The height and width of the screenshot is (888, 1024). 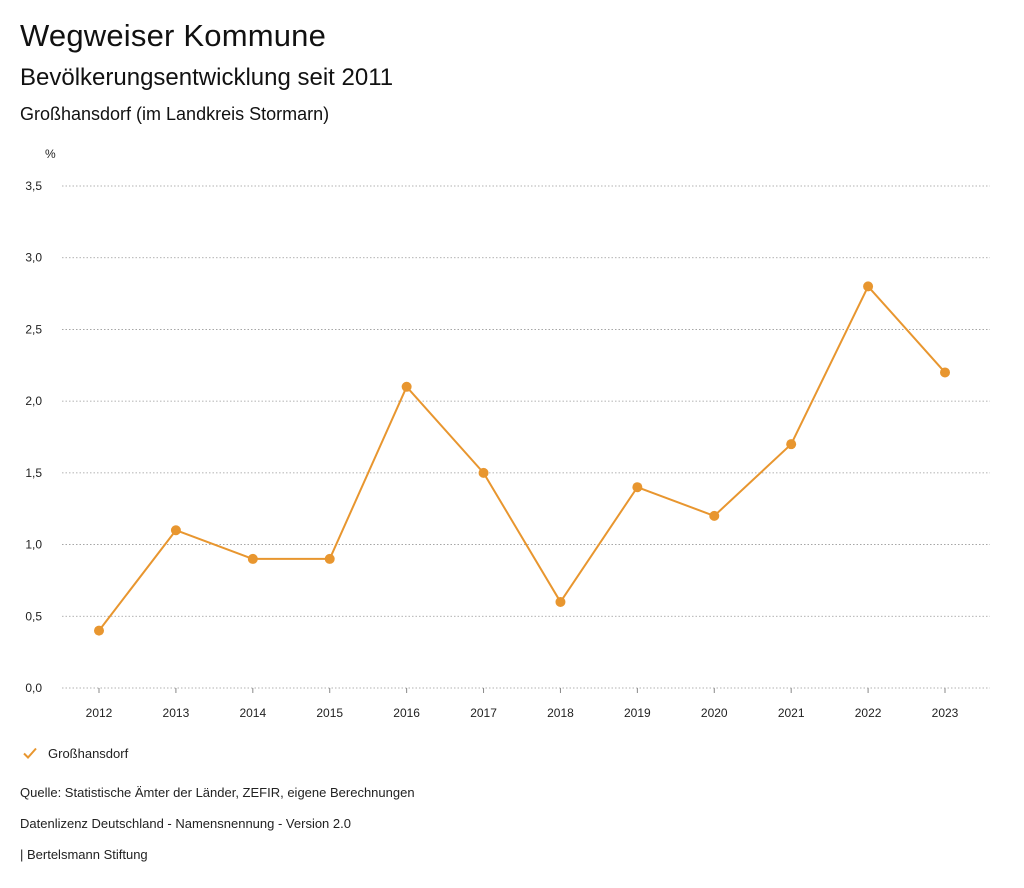 What do you see at coordinates (207, 77) in the screenshot?
I see `chart-subtitle: Bevölkerungsentwicklung seit 2011` at bounding box center [207, 77].